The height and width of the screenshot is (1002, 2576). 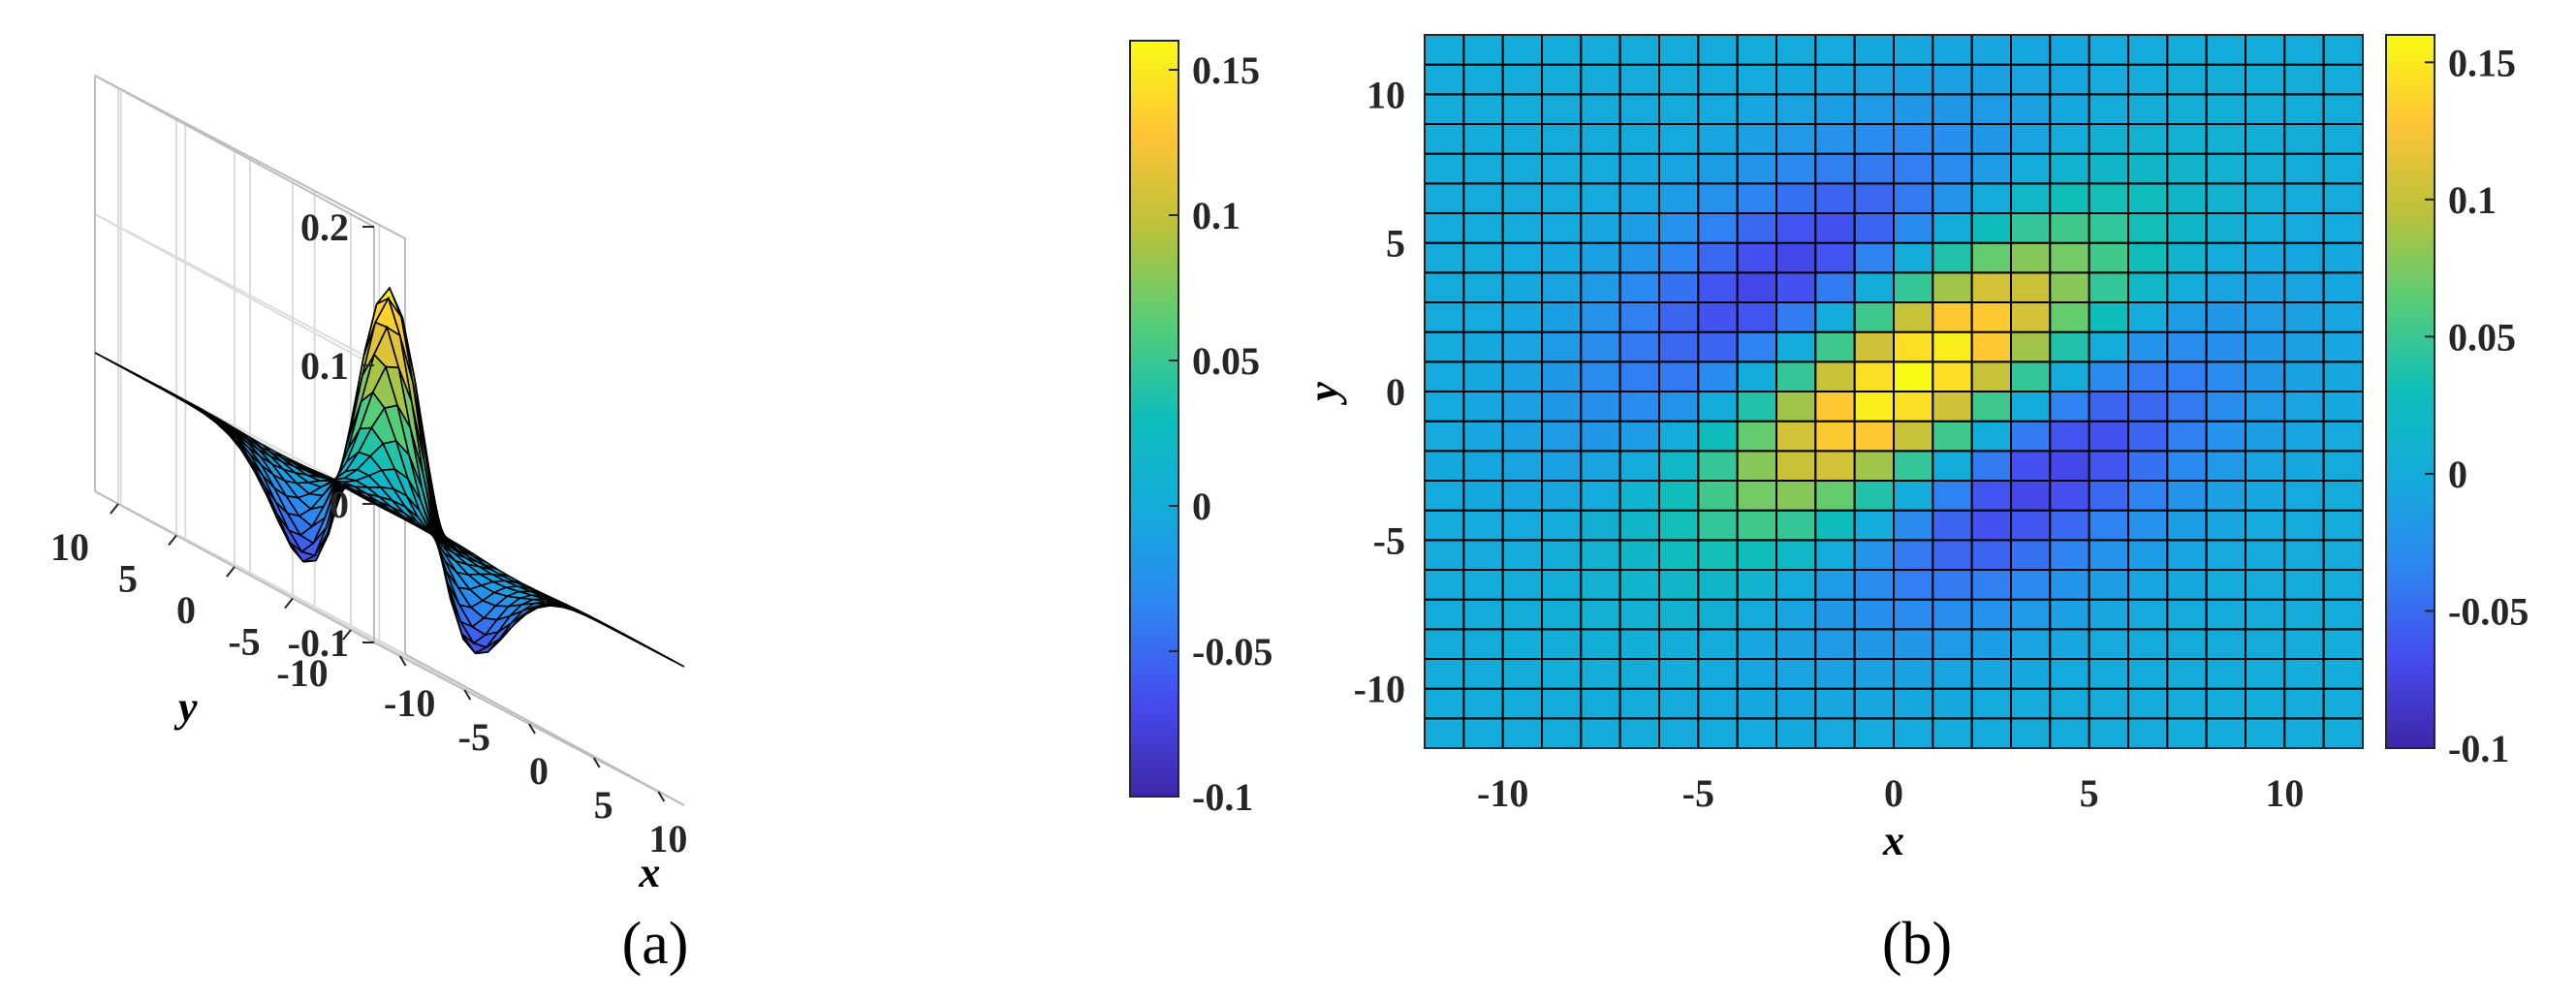 I want to click on heatmap-colorbar-tick-label: 0.1, so click(x=2472, y=200).